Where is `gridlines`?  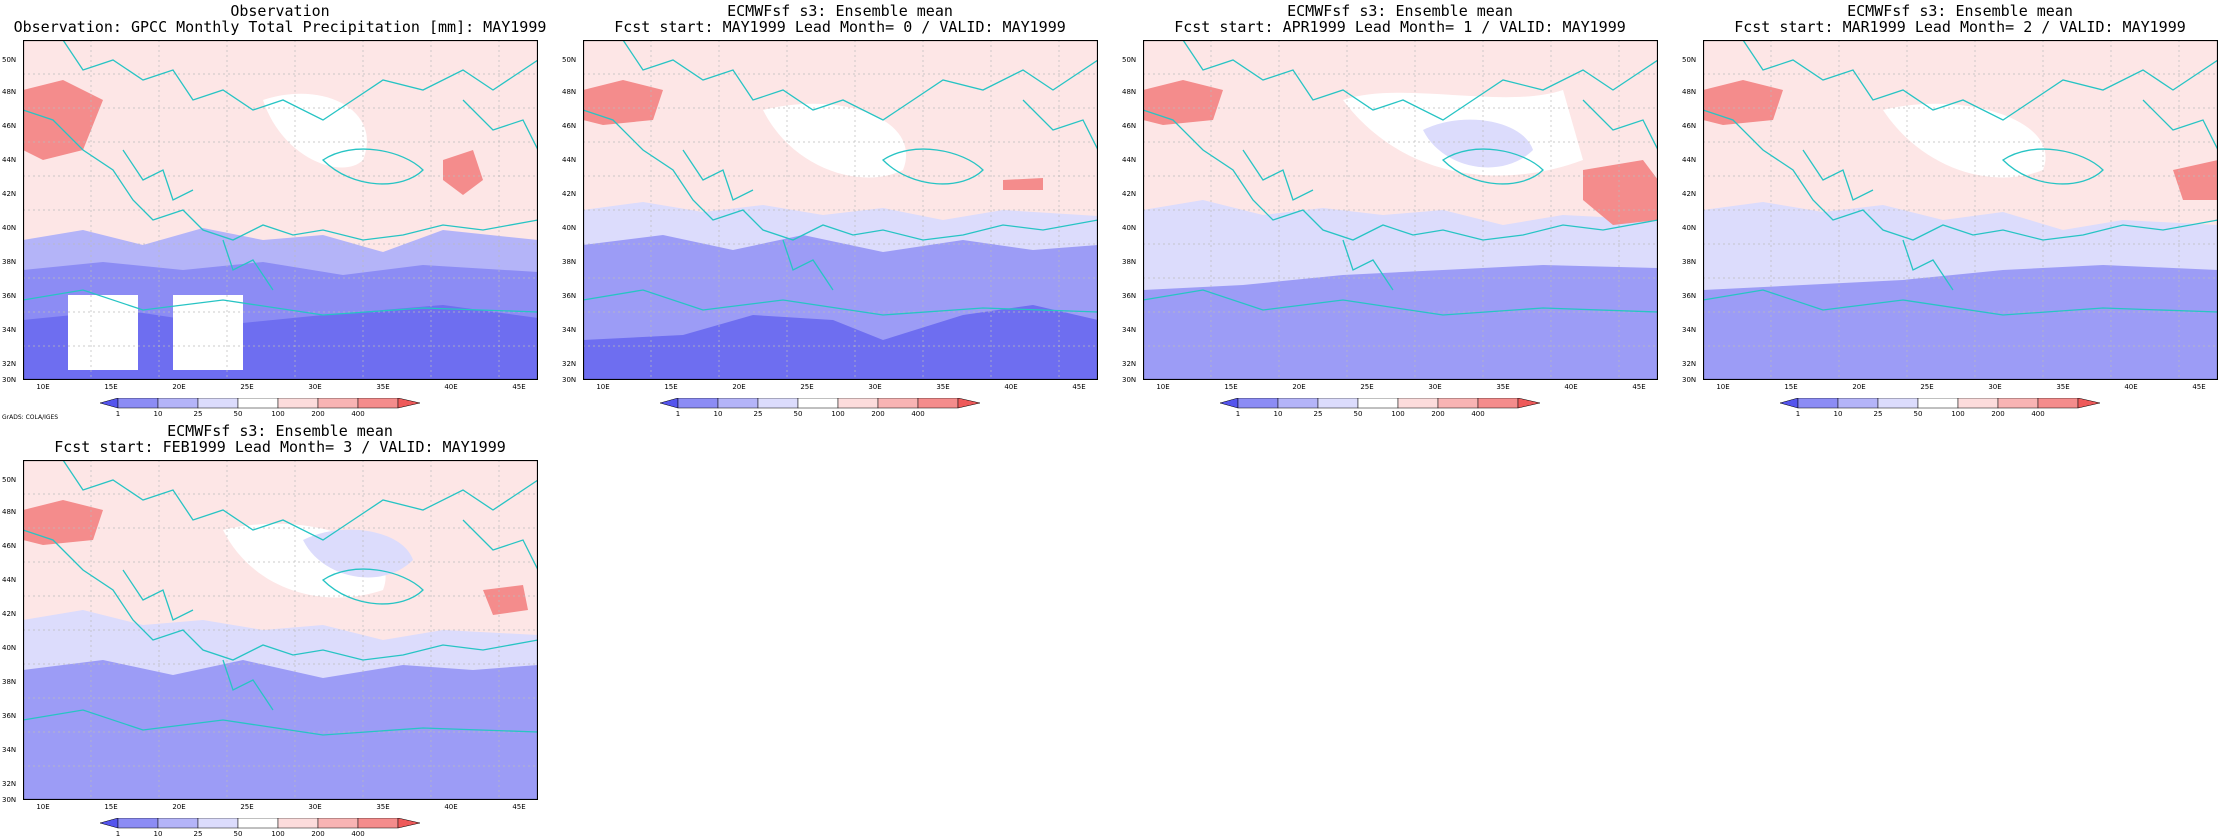 gridlines is located at coordinates (280, 210).